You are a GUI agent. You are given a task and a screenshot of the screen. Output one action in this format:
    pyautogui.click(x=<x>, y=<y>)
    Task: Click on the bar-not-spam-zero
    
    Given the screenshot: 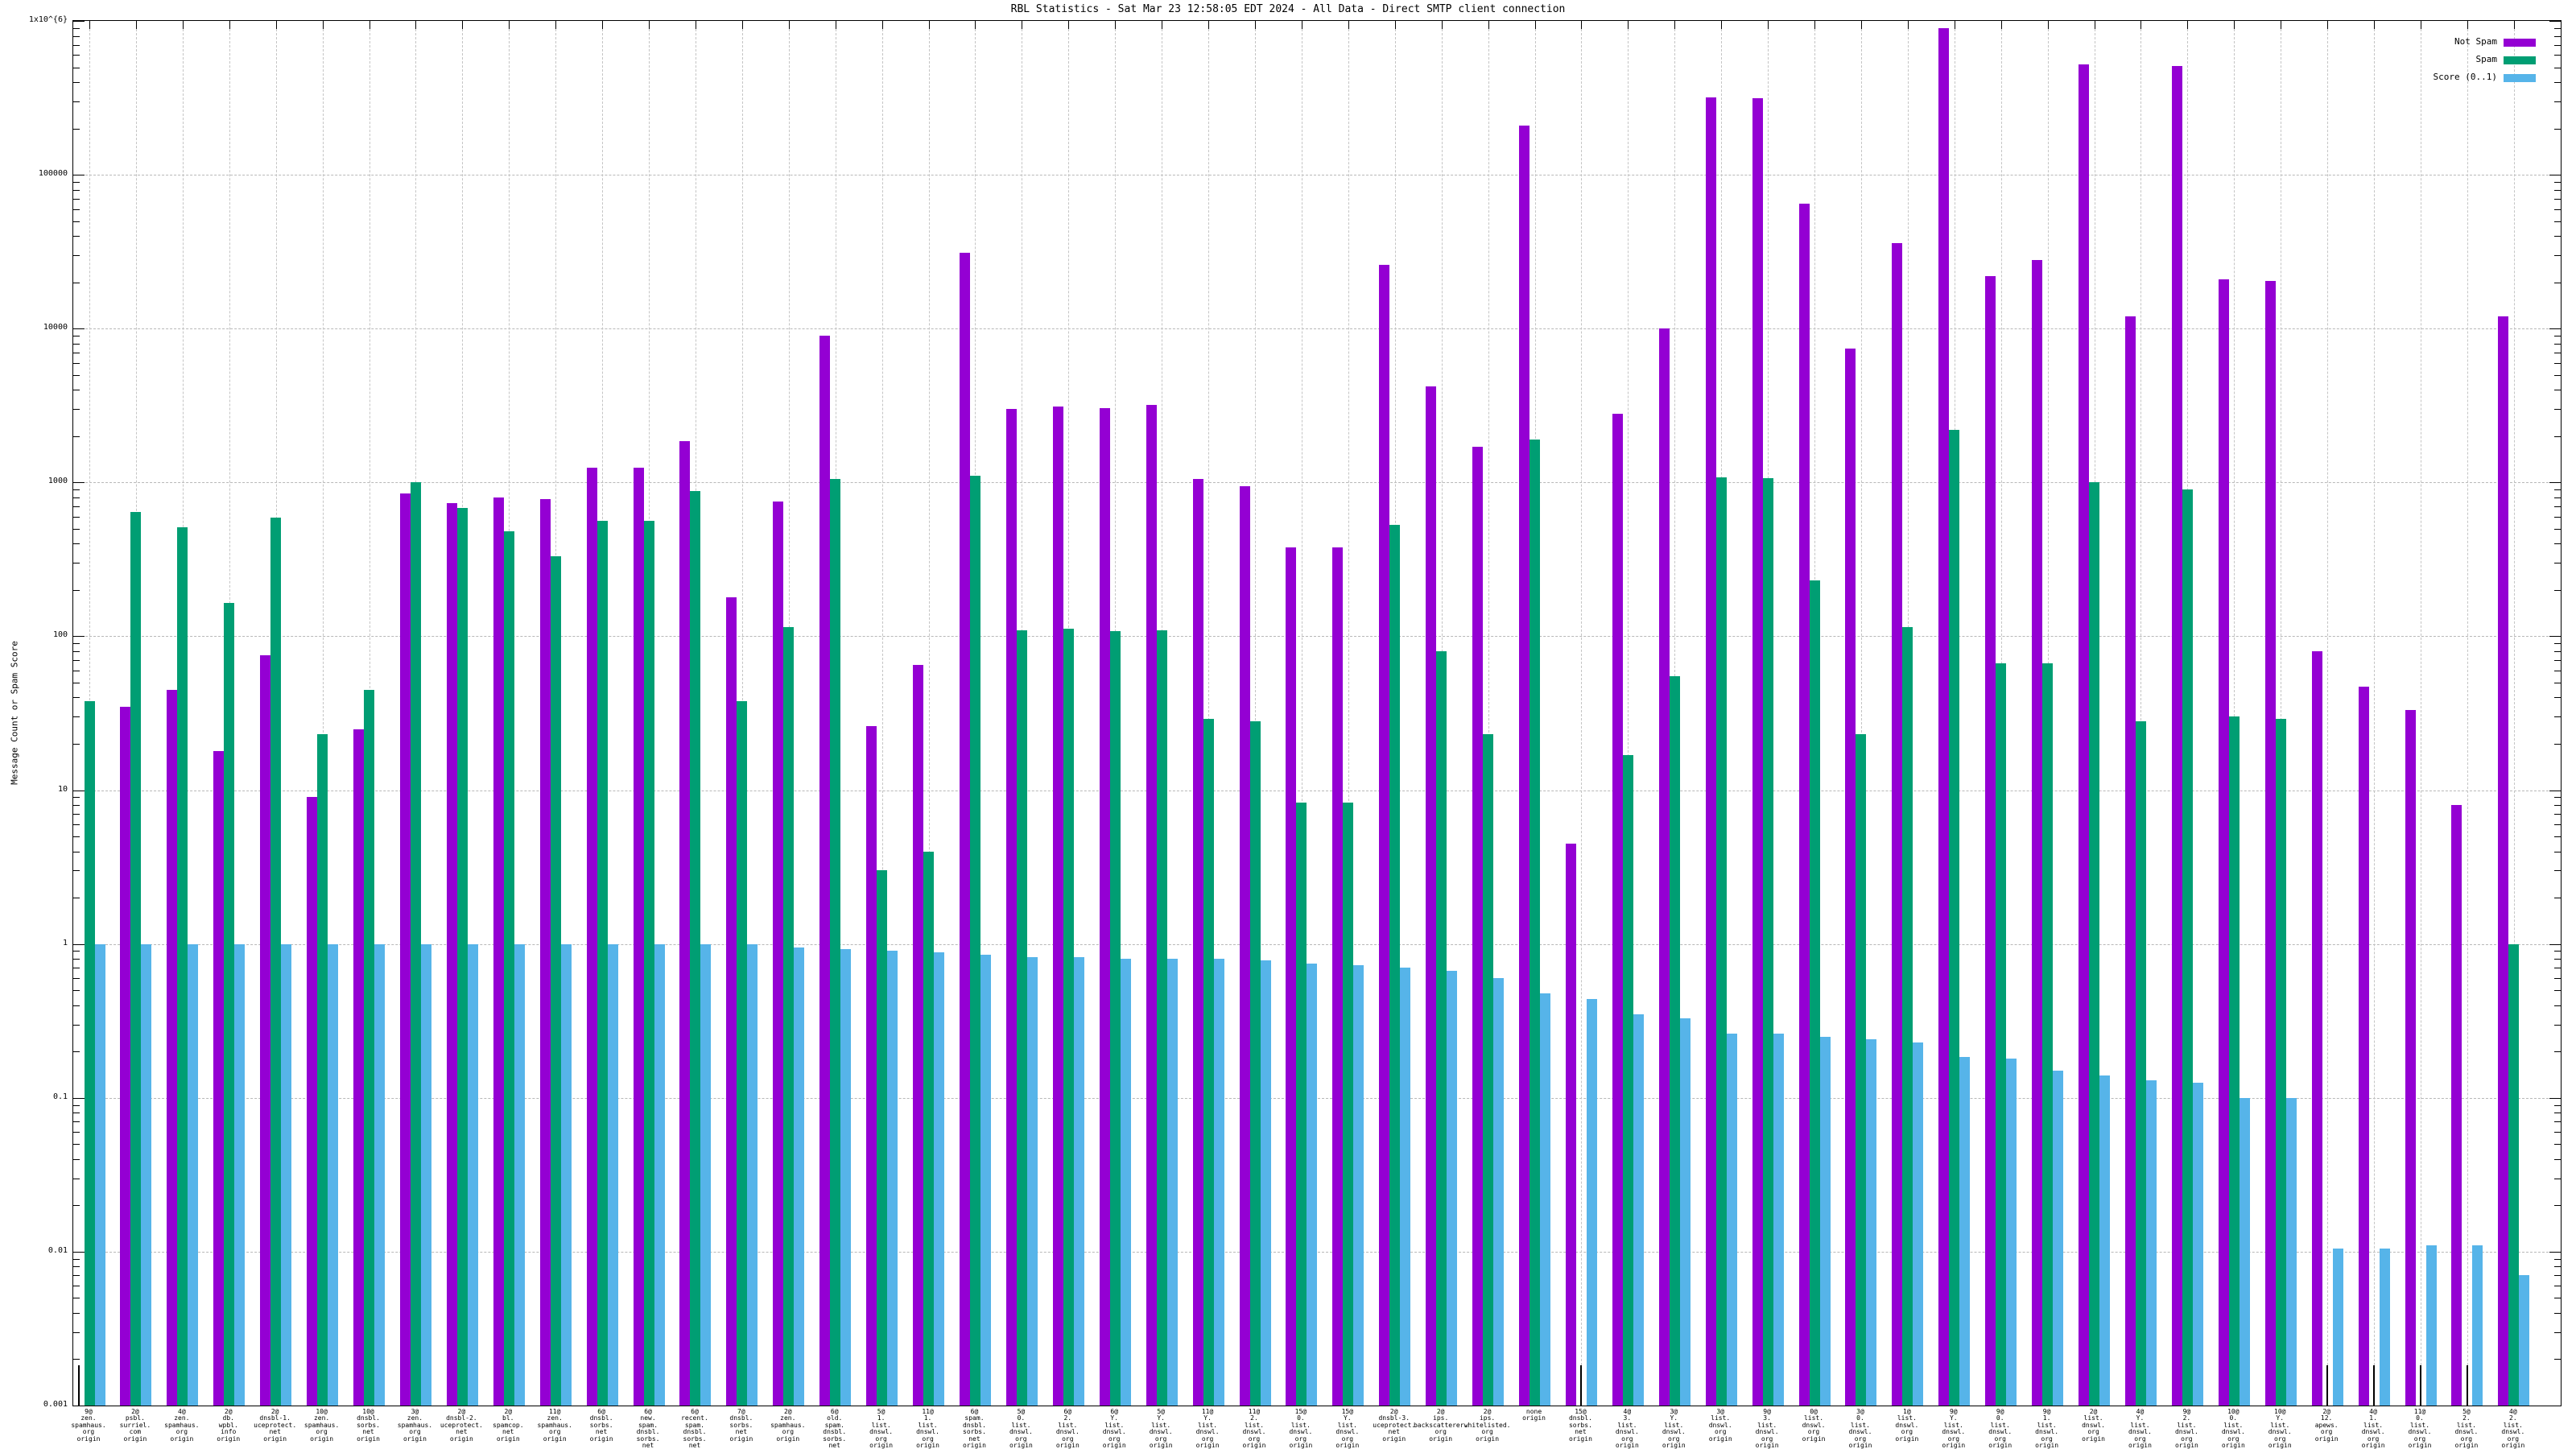 What is the action you would take?
    pyautogui.click(x=79, y=1385)
    